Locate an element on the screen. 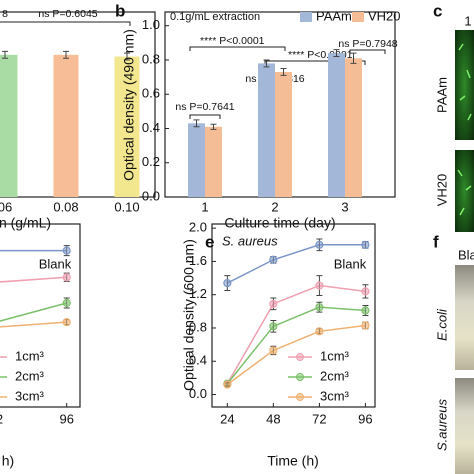 The height and width of the screenshot is (474, 474). x-tick-label: 0.10 is located at coordinates (126, 206).